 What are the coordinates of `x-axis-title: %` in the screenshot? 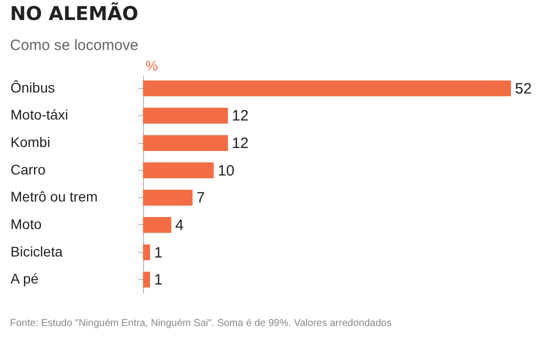 It's located at (152, 66).